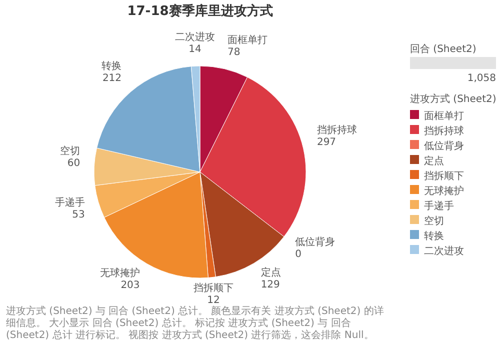  I want to click on text: 回合 (Sheet2), so click(443, 49).